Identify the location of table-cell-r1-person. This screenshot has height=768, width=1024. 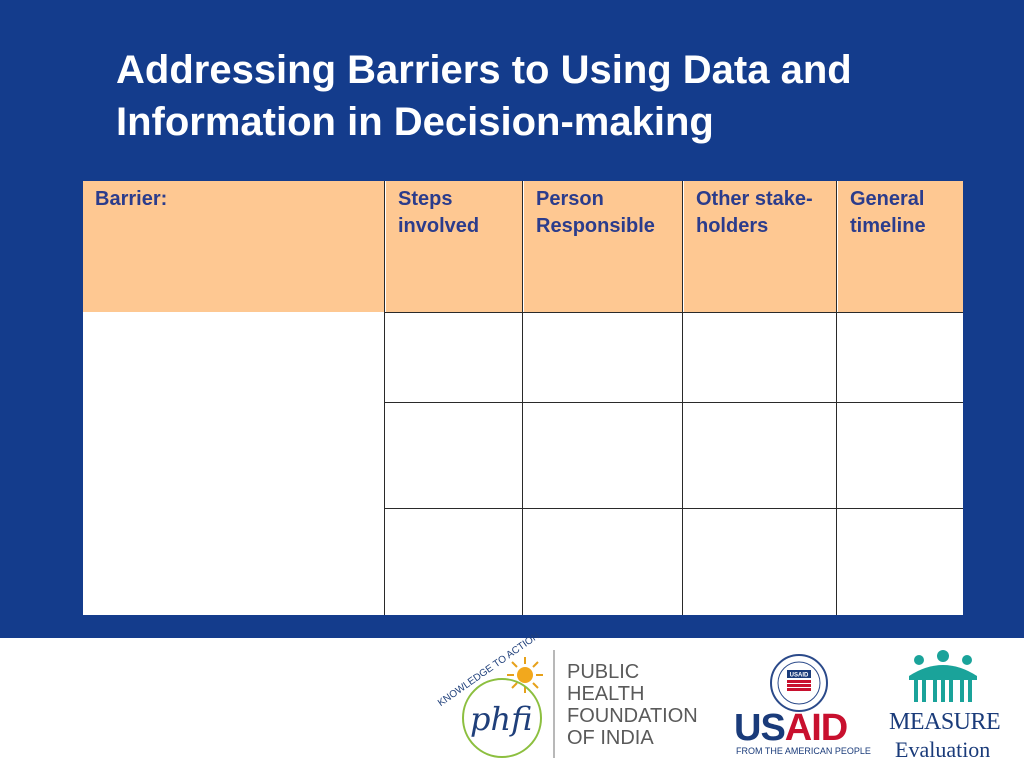
(603, 357).